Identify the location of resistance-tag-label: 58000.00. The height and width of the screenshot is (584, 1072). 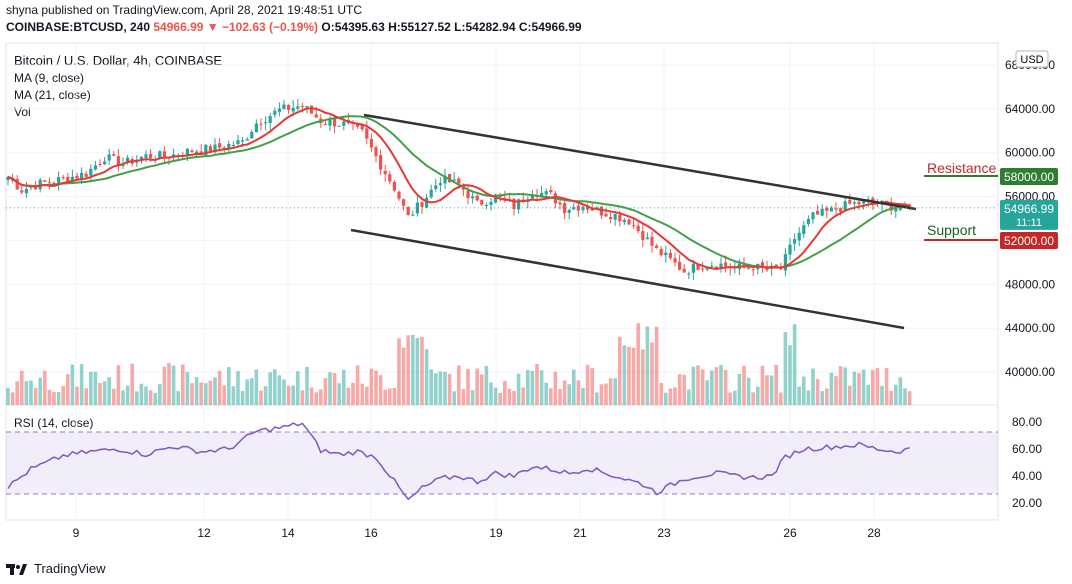
(1029, 177).